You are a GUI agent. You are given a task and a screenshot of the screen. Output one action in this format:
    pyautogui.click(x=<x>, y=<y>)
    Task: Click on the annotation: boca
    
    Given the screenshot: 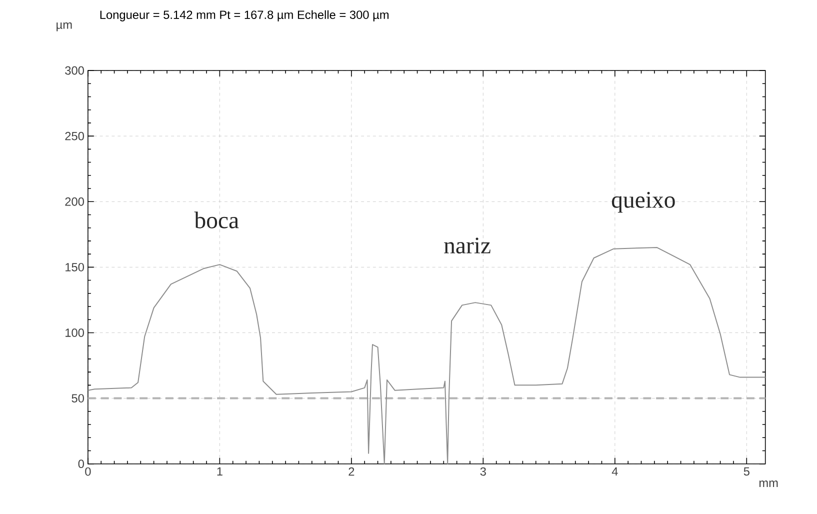 What is the action you would take?
    pyautogui.click(x=216, y=220)
    